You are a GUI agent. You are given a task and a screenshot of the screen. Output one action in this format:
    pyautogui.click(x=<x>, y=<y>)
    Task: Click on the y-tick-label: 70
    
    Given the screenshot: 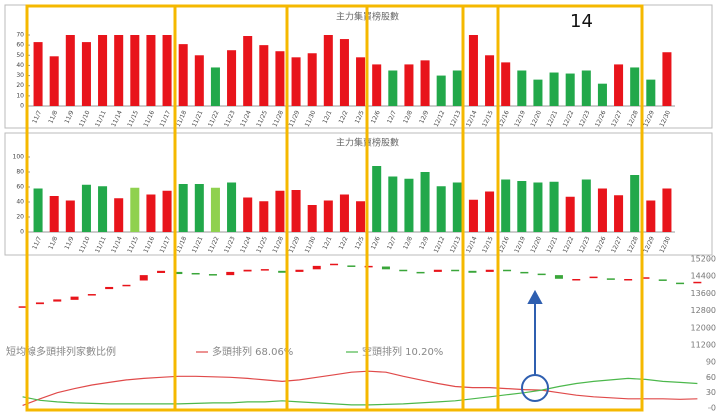 What is the action you would take?
    pyautogui.click(x=20, y=35)
    